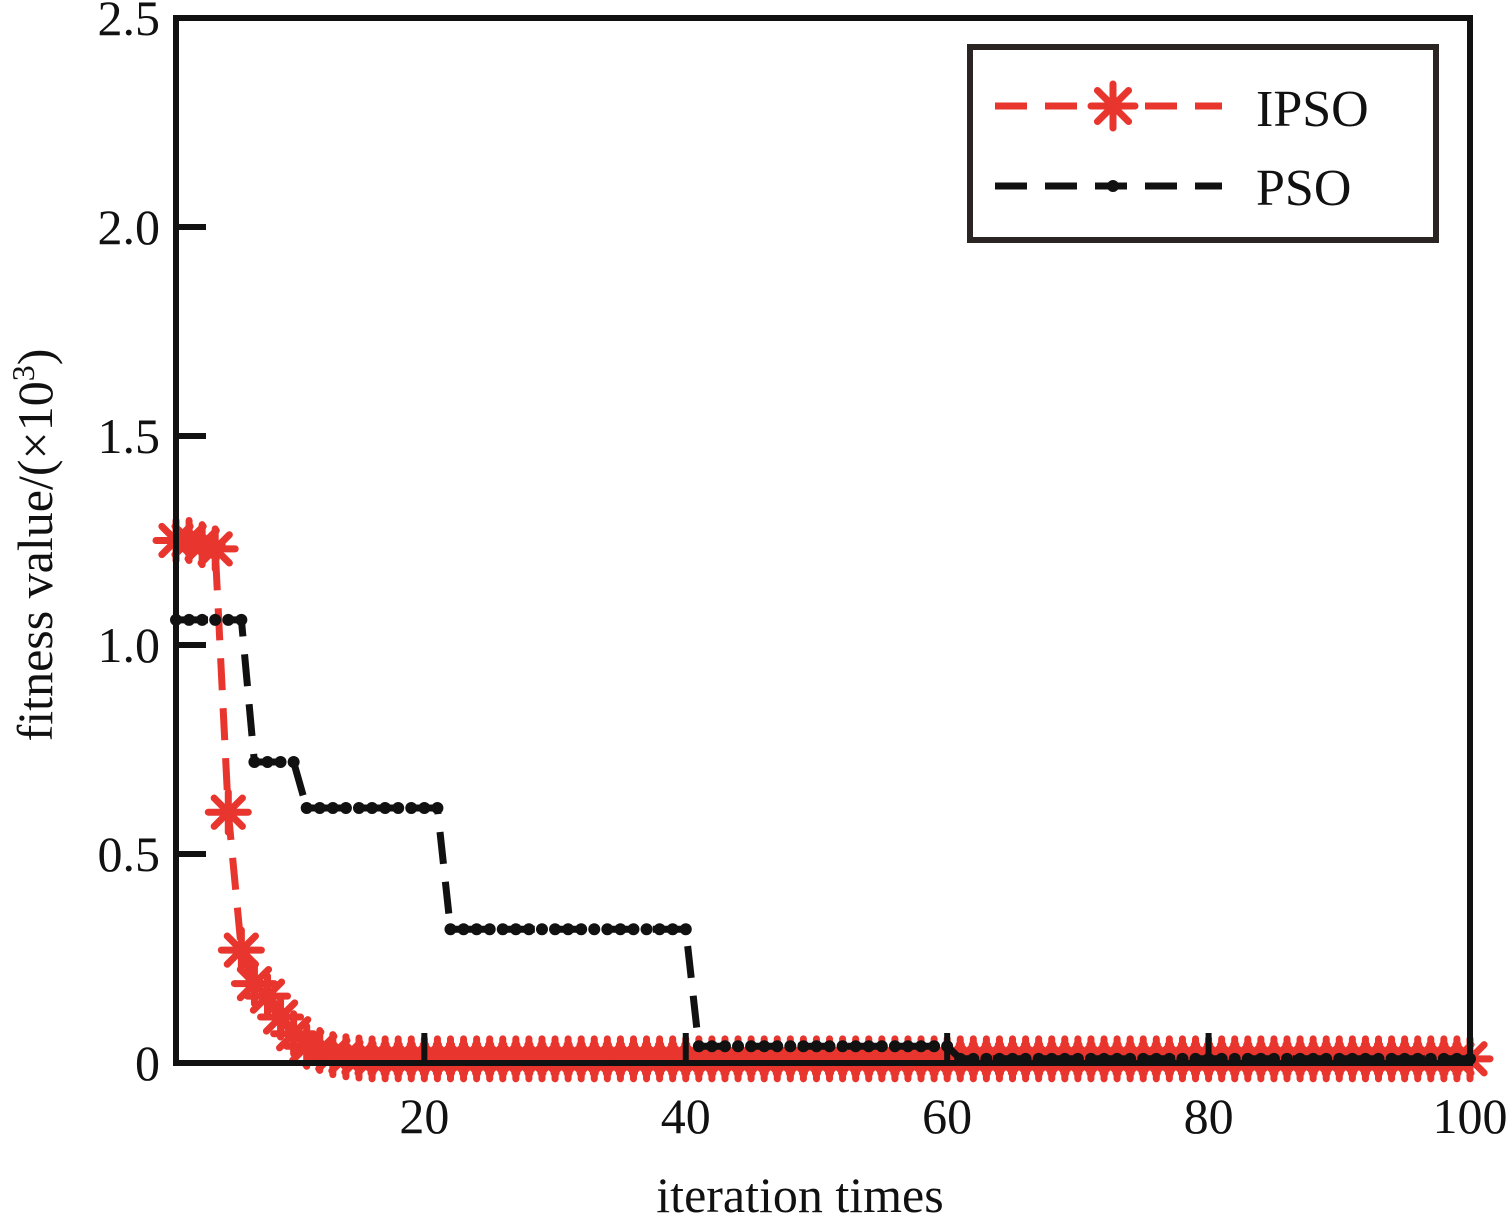 Image resolution: width=1512 pixels, height=1227 pixels. I want to click on y-tick-label: 0, so click(147, 1063).